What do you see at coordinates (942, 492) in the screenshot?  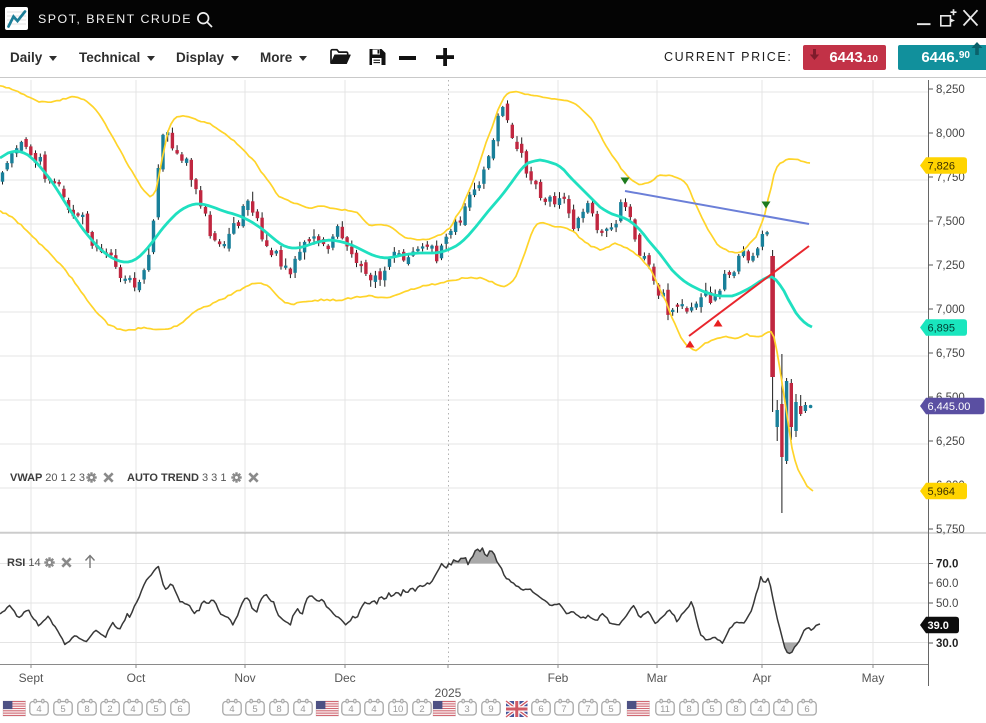 I see `svg-text: 5,964` at bounding box center [942, 492].